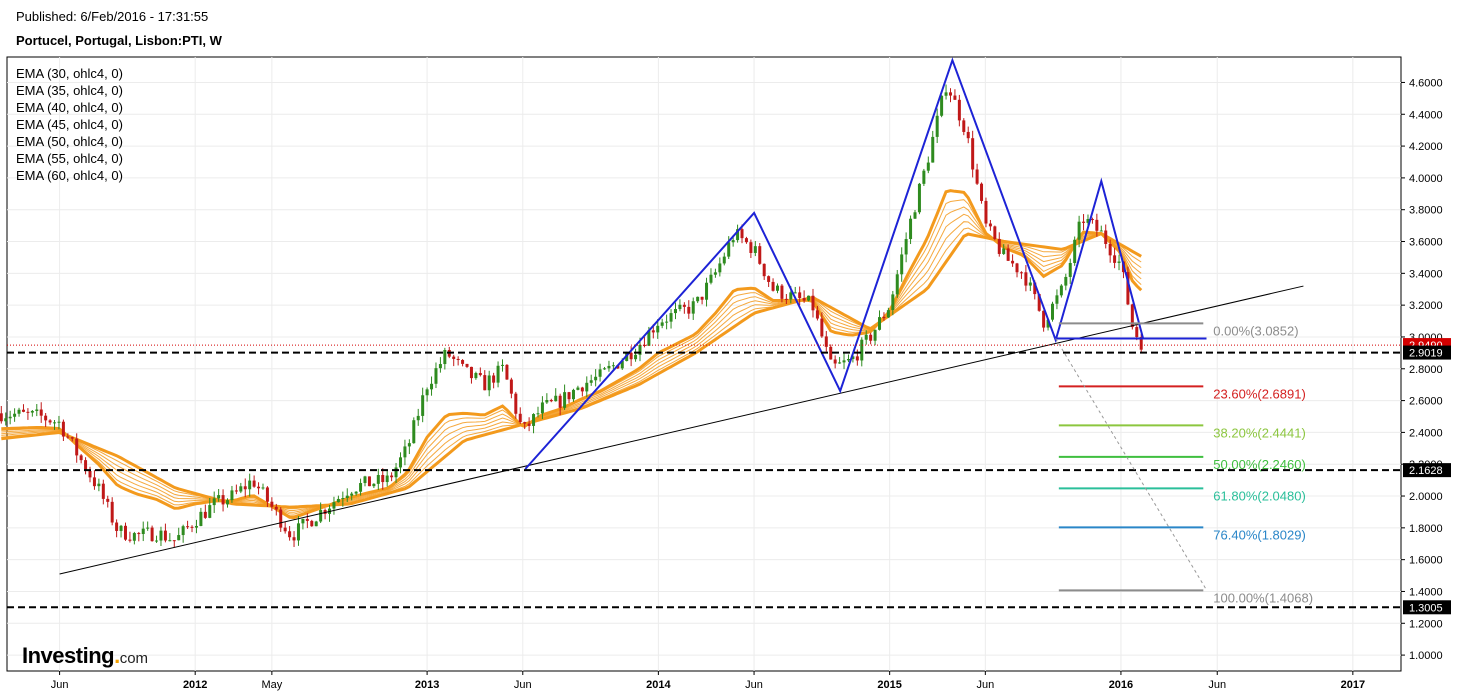 This screenshot has width=1458, height=697. What do you see at coordinates (69, 158) in the screenshot?
I see `legend-entry-ema-55: EMA (55, ohlc4, 0)` at bounding box center [69, 158].